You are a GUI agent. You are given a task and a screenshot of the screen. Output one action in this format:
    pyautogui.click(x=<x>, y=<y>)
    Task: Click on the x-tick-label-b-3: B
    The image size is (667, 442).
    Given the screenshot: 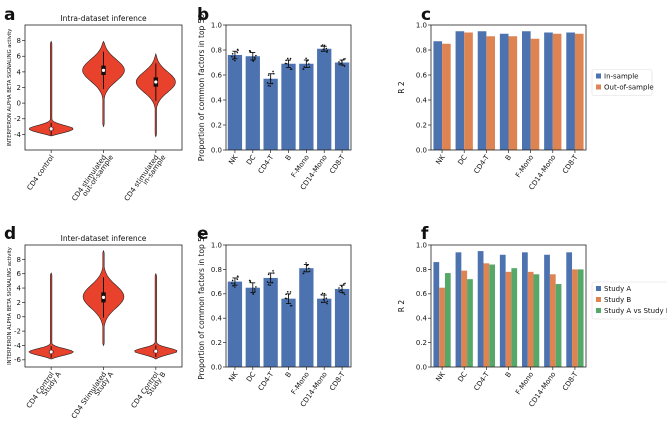 What is the action you would take?
    pyautogui.click(x=288, y=157)
    